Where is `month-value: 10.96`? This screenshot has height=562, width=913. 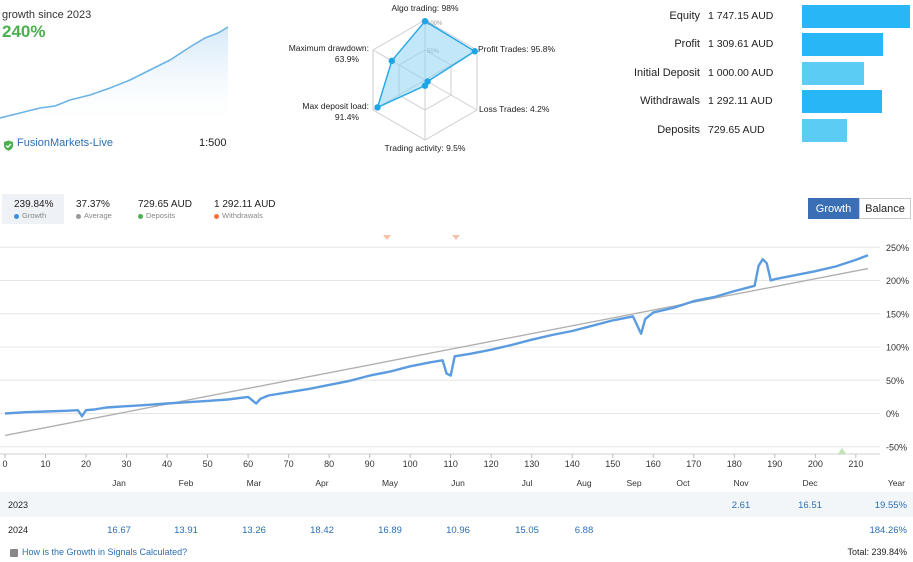
month-value: 10.96 is located at coordinates (458, 530).